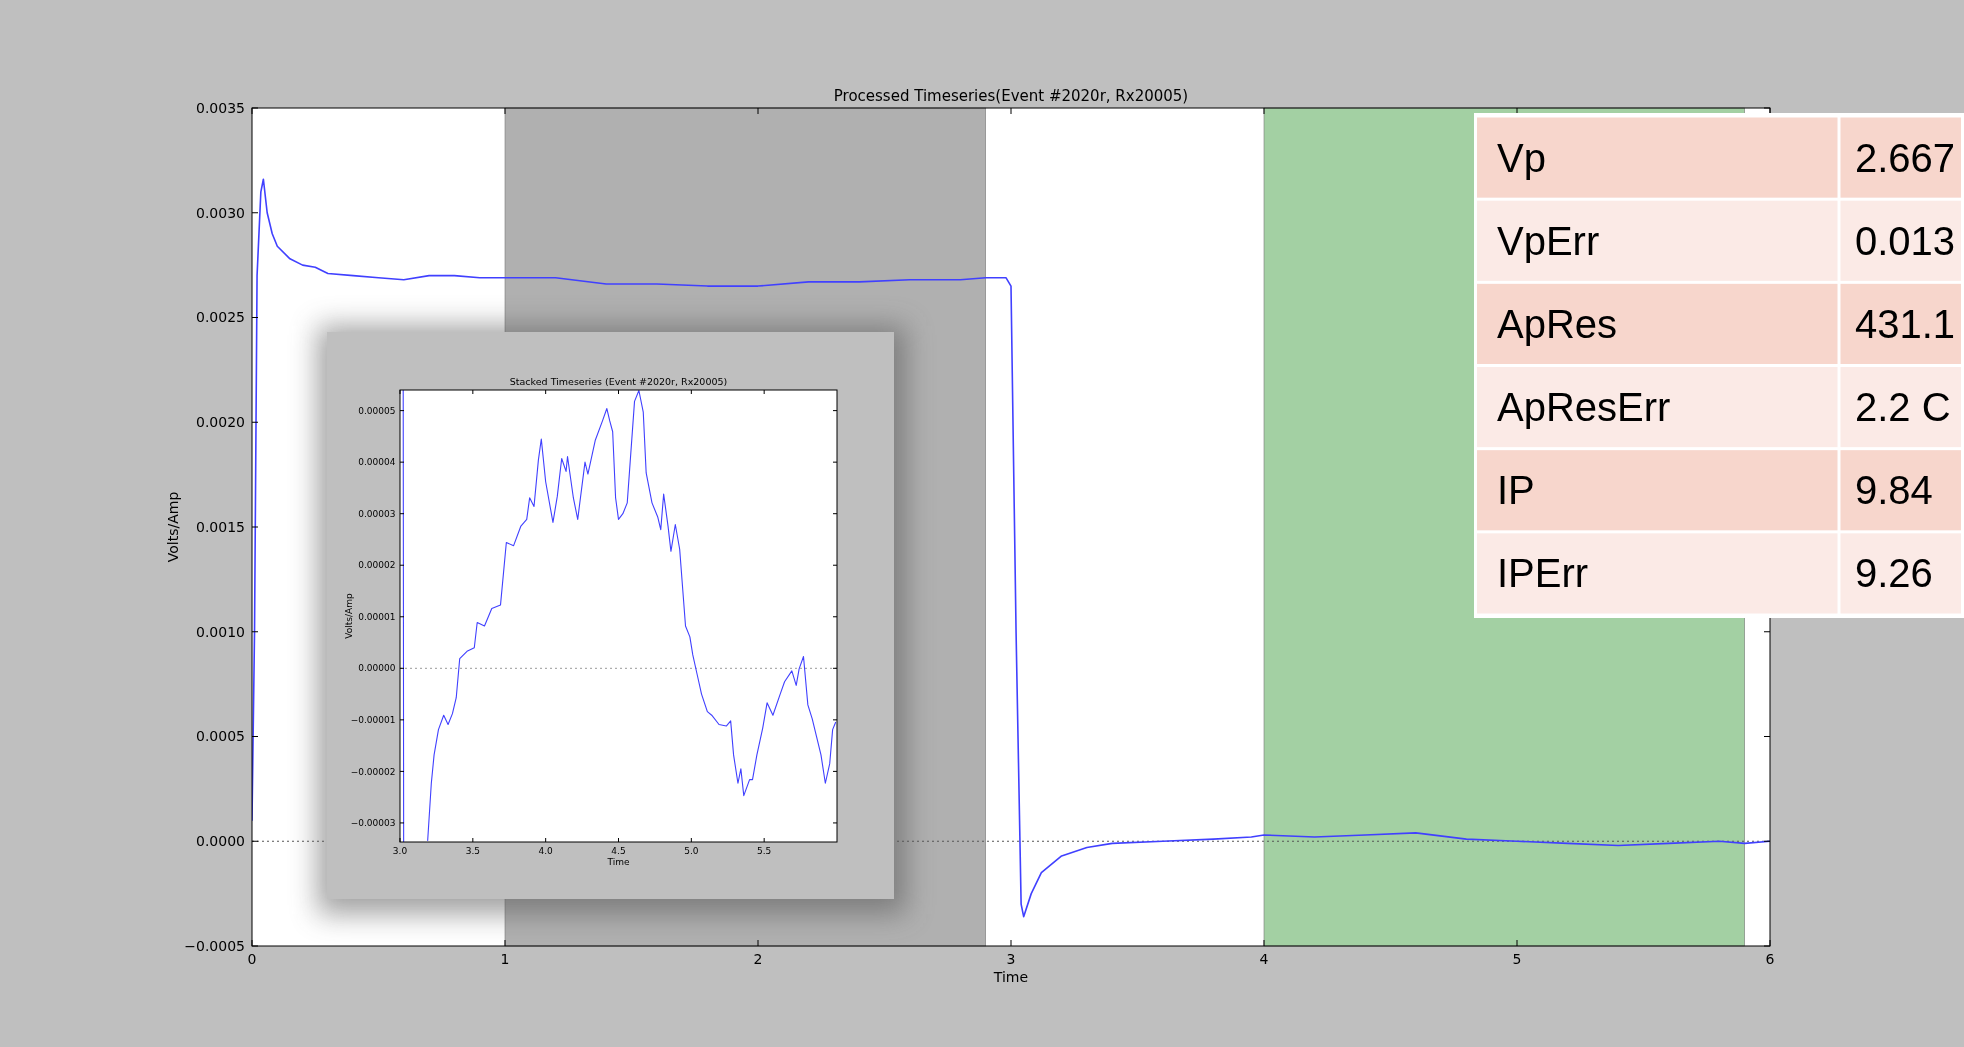 Image resolution: width=1964 pixels, height=1047 pixels. I want to click on x-tick-label: 4.0, so click(546, 850).